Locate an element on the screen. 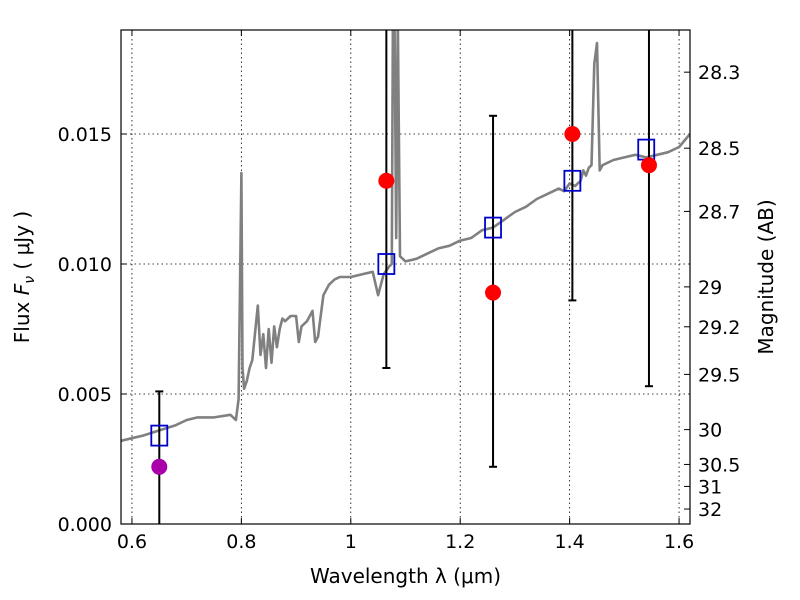 This screenshot has width=800, height=600. y-tick-label: 0.000 is located at coordinates (85, 525).